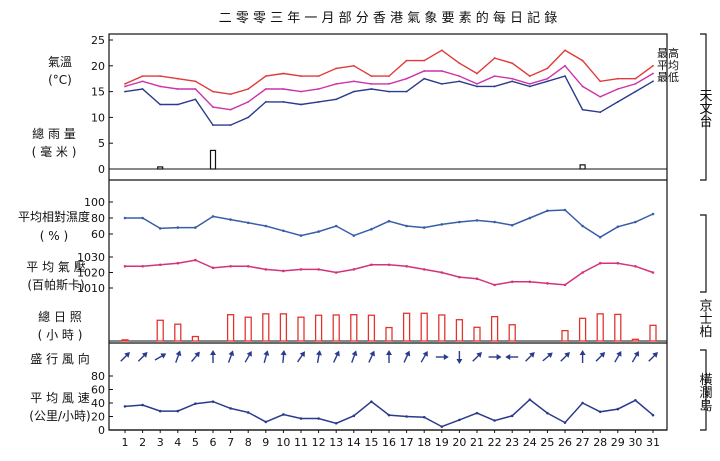 The image size is (720, 461). What do you see at coordinates (389, 87) in the screenshot?
I see `temperature-line-mean` at bounding box center [389, 87].